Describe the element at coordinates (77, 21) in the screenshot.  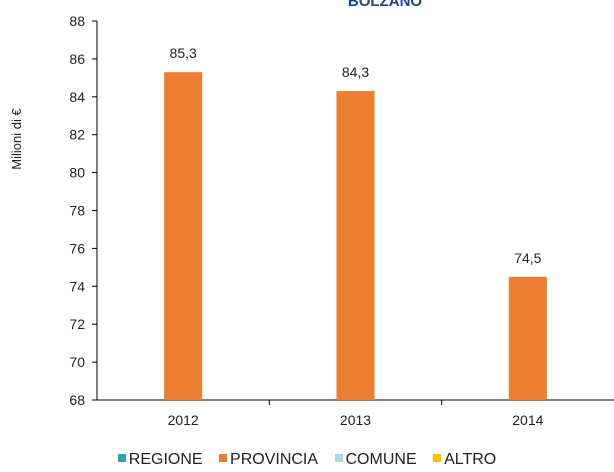
I see `y-tick-label-88: 88` at that location.